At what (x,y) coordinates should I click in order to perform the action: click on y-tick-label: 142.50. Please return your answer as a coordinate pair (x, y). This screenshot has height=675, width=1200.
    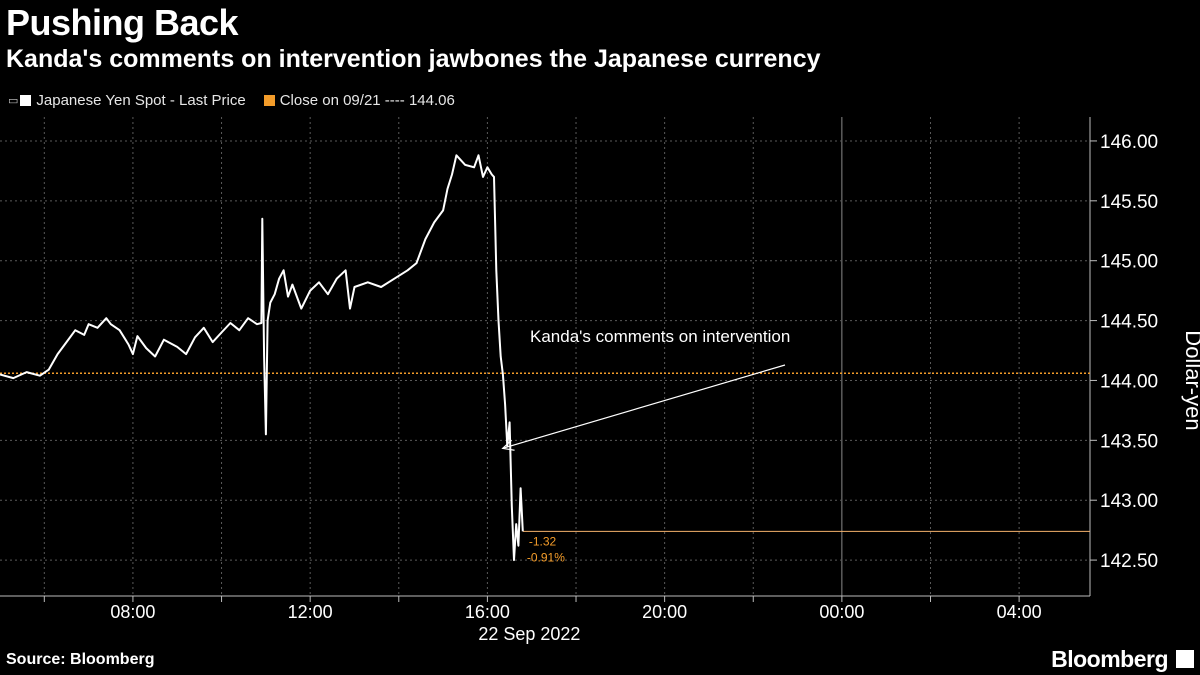
    Looking at the image, I should click on (1129, 561).